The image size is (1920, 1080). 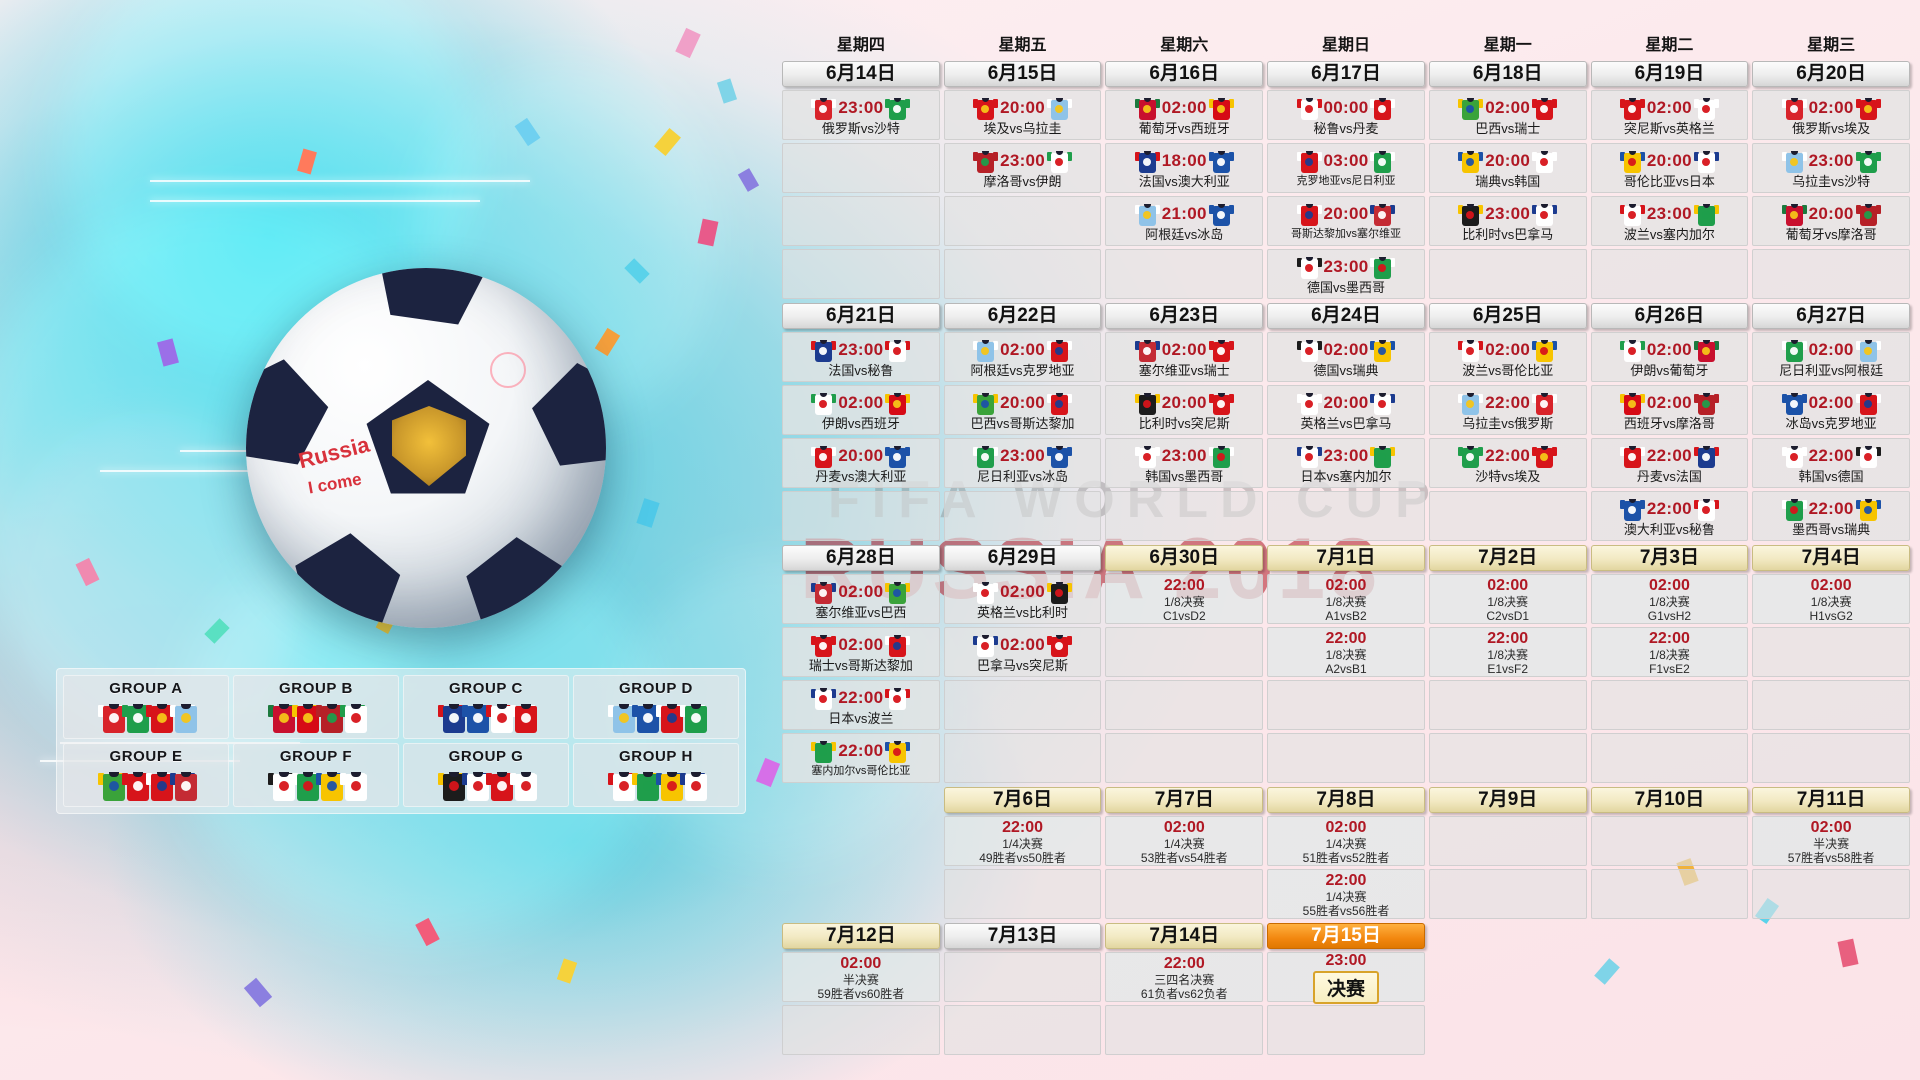 What do you see at coordinates (1184, 936) in the screenshot?
I see `date-header: 7月14日` at bounding box center [1184, 936].